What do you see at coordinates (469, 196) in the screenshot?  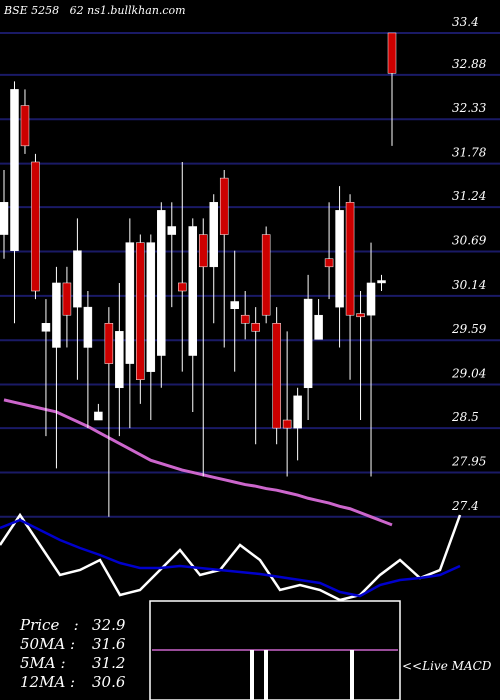 I see `y-tick-label: 31.24` at bounding box center [469, 196].